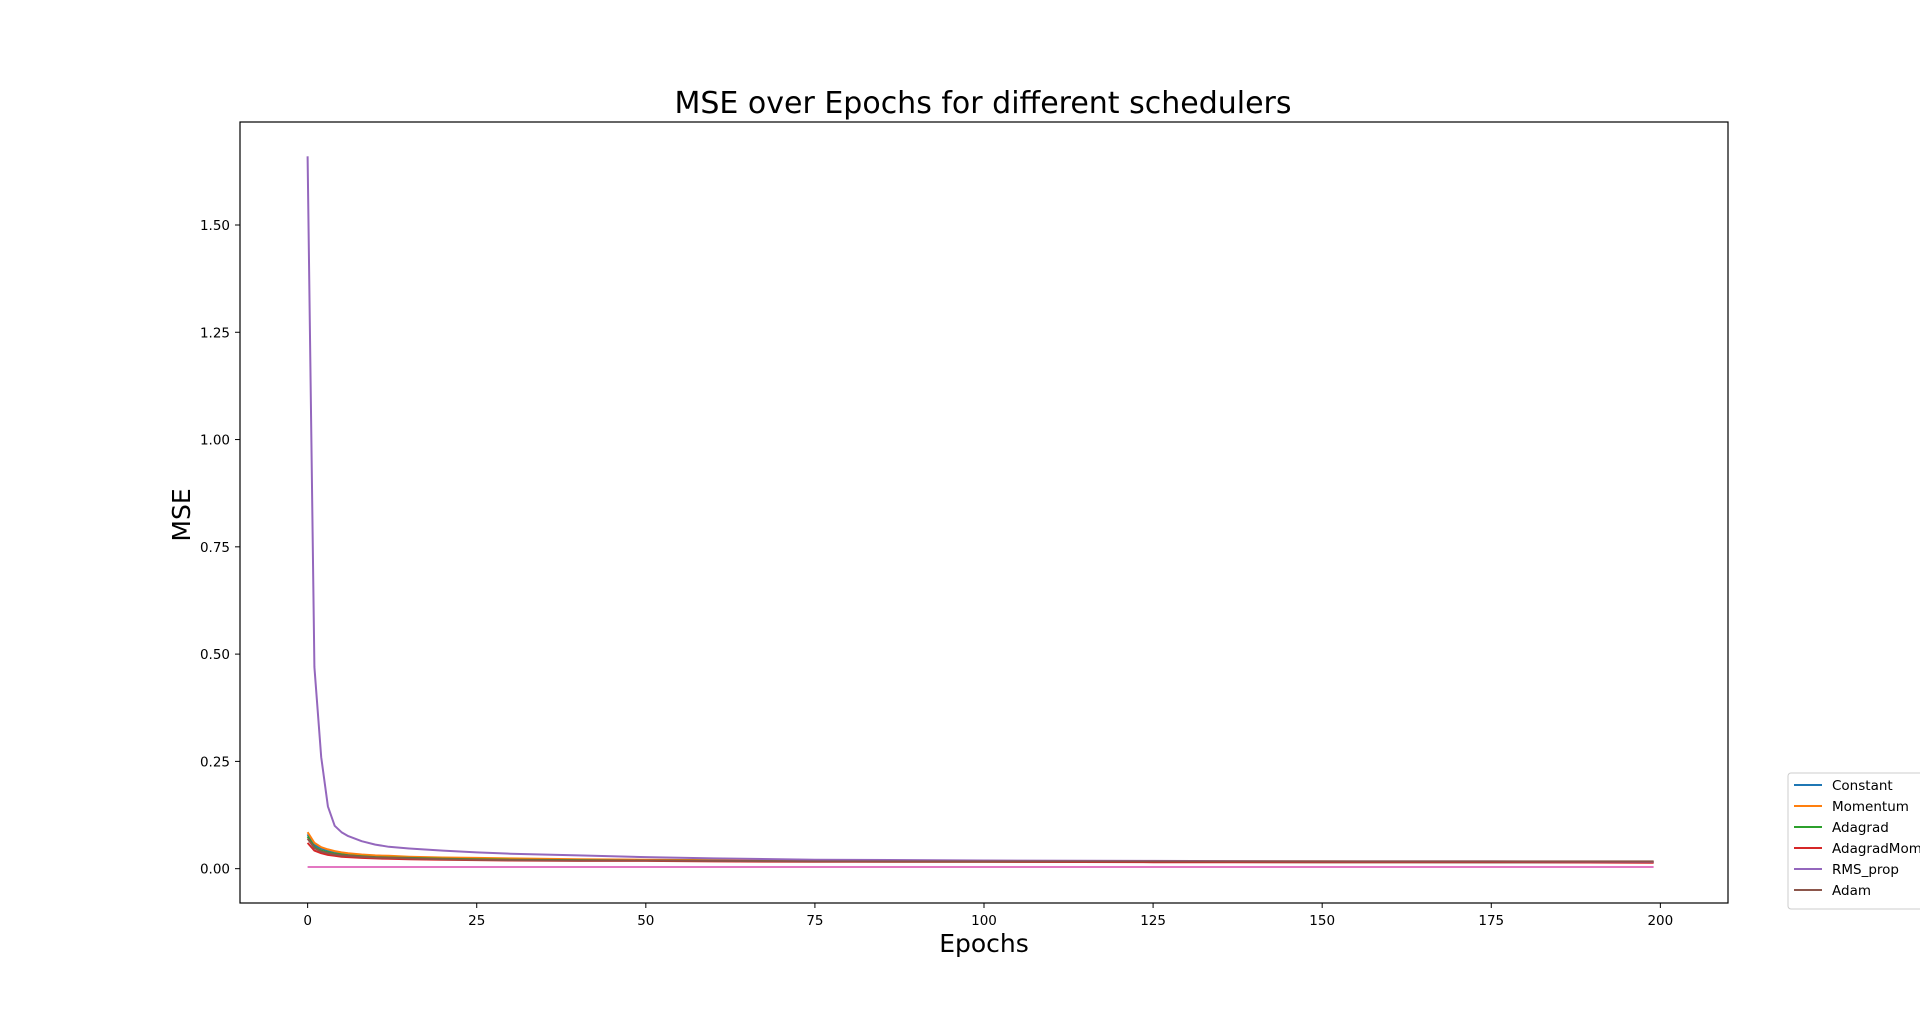 This screenshot has width=1920, height=1015. What do you see at coordinates (982, 103) in the screenshot?
I see `chart-title: MSE over Epochs for different schedulers` at bounding box center [982, 103].